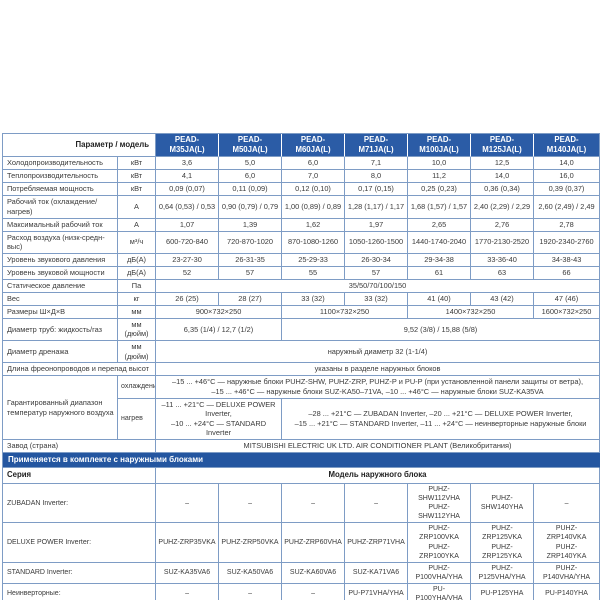  Describe the element at coordinates (60, 352) in the screenshot. I see `row-label: Диаметр дренажа` at that location.